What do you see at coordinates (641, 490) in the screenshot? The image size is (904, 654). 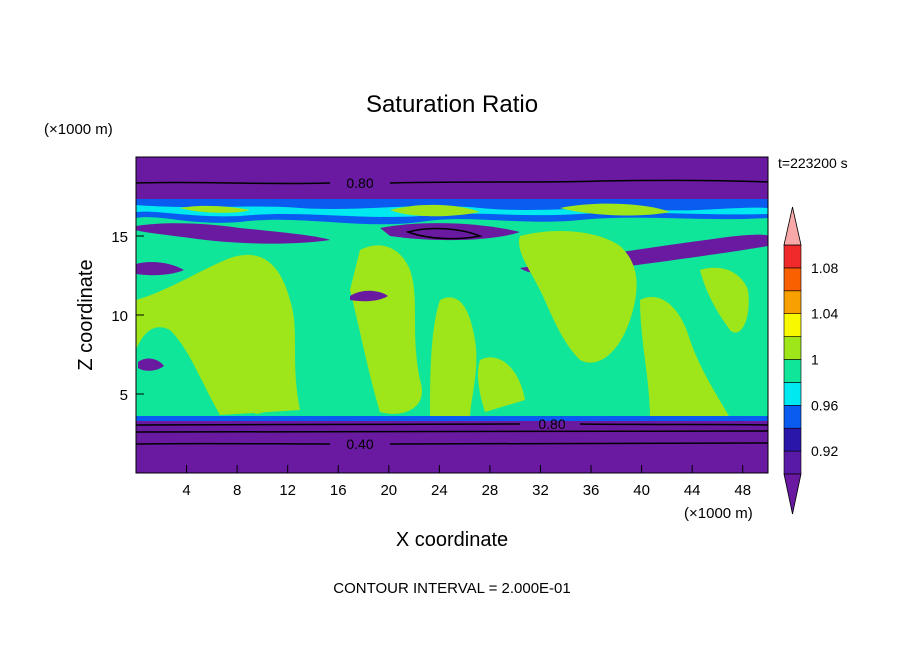 I see `x-tick-label: 40` at bounding box center [641, 490].